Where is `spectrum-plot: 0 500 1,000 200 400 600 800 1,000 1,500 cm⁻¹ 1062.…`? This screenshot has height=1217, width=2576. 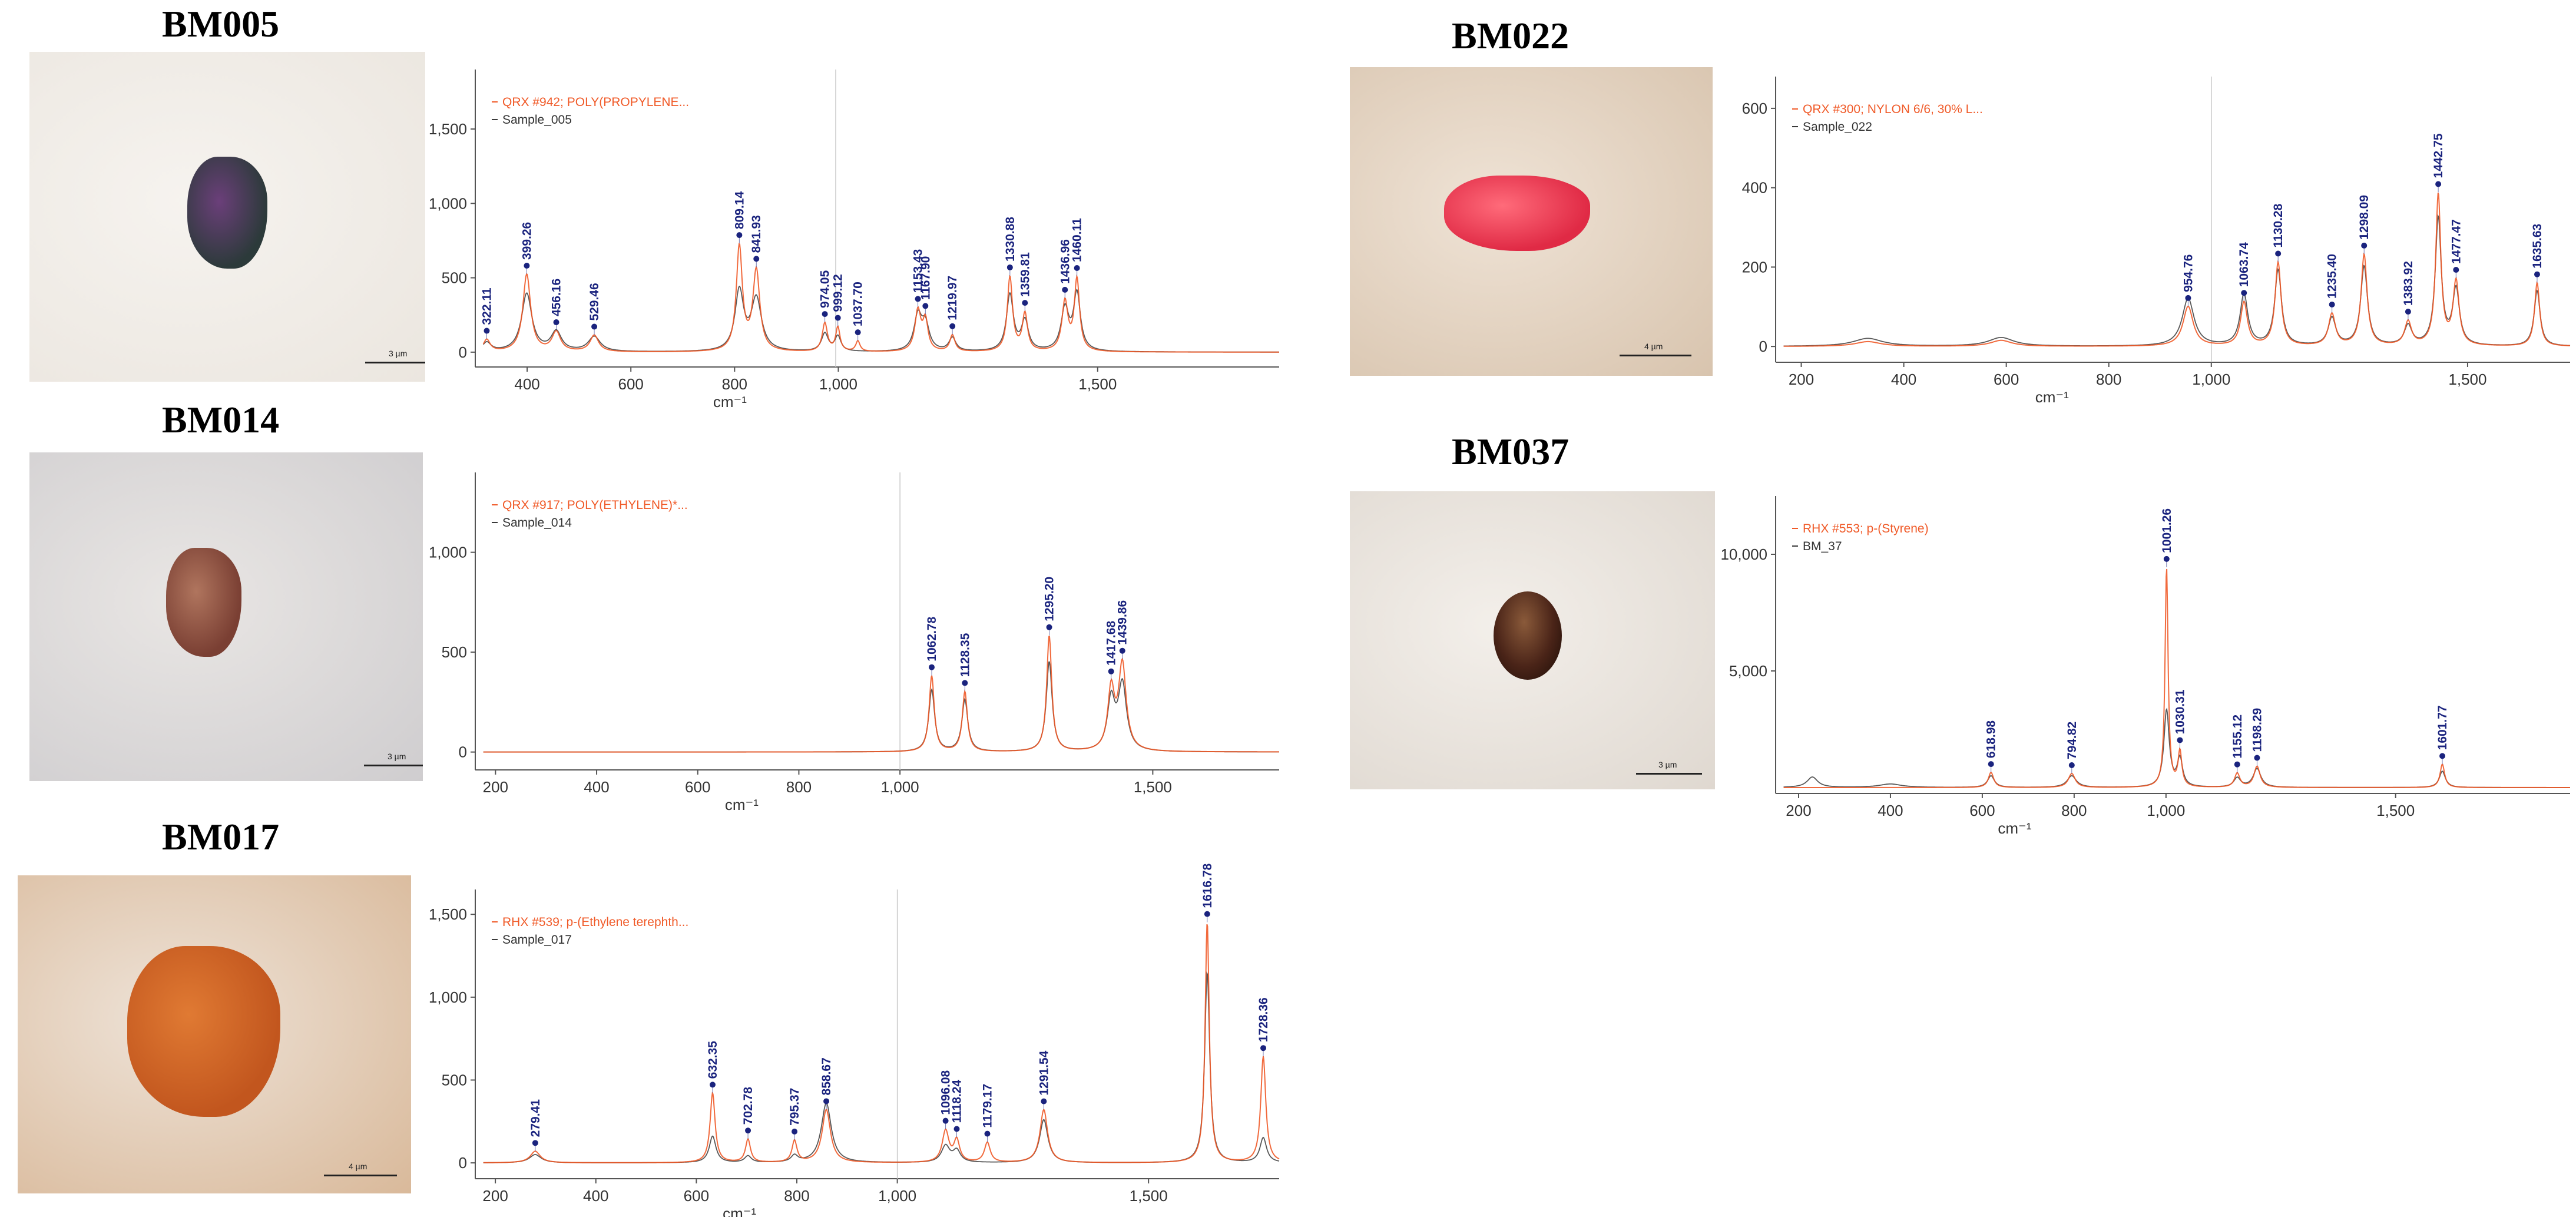
spectrum-plot: 0 500 1,000 200 400 600 800 1,000 1,500 cm⁻¹ 1062.… is located at coordinates (854, 642).